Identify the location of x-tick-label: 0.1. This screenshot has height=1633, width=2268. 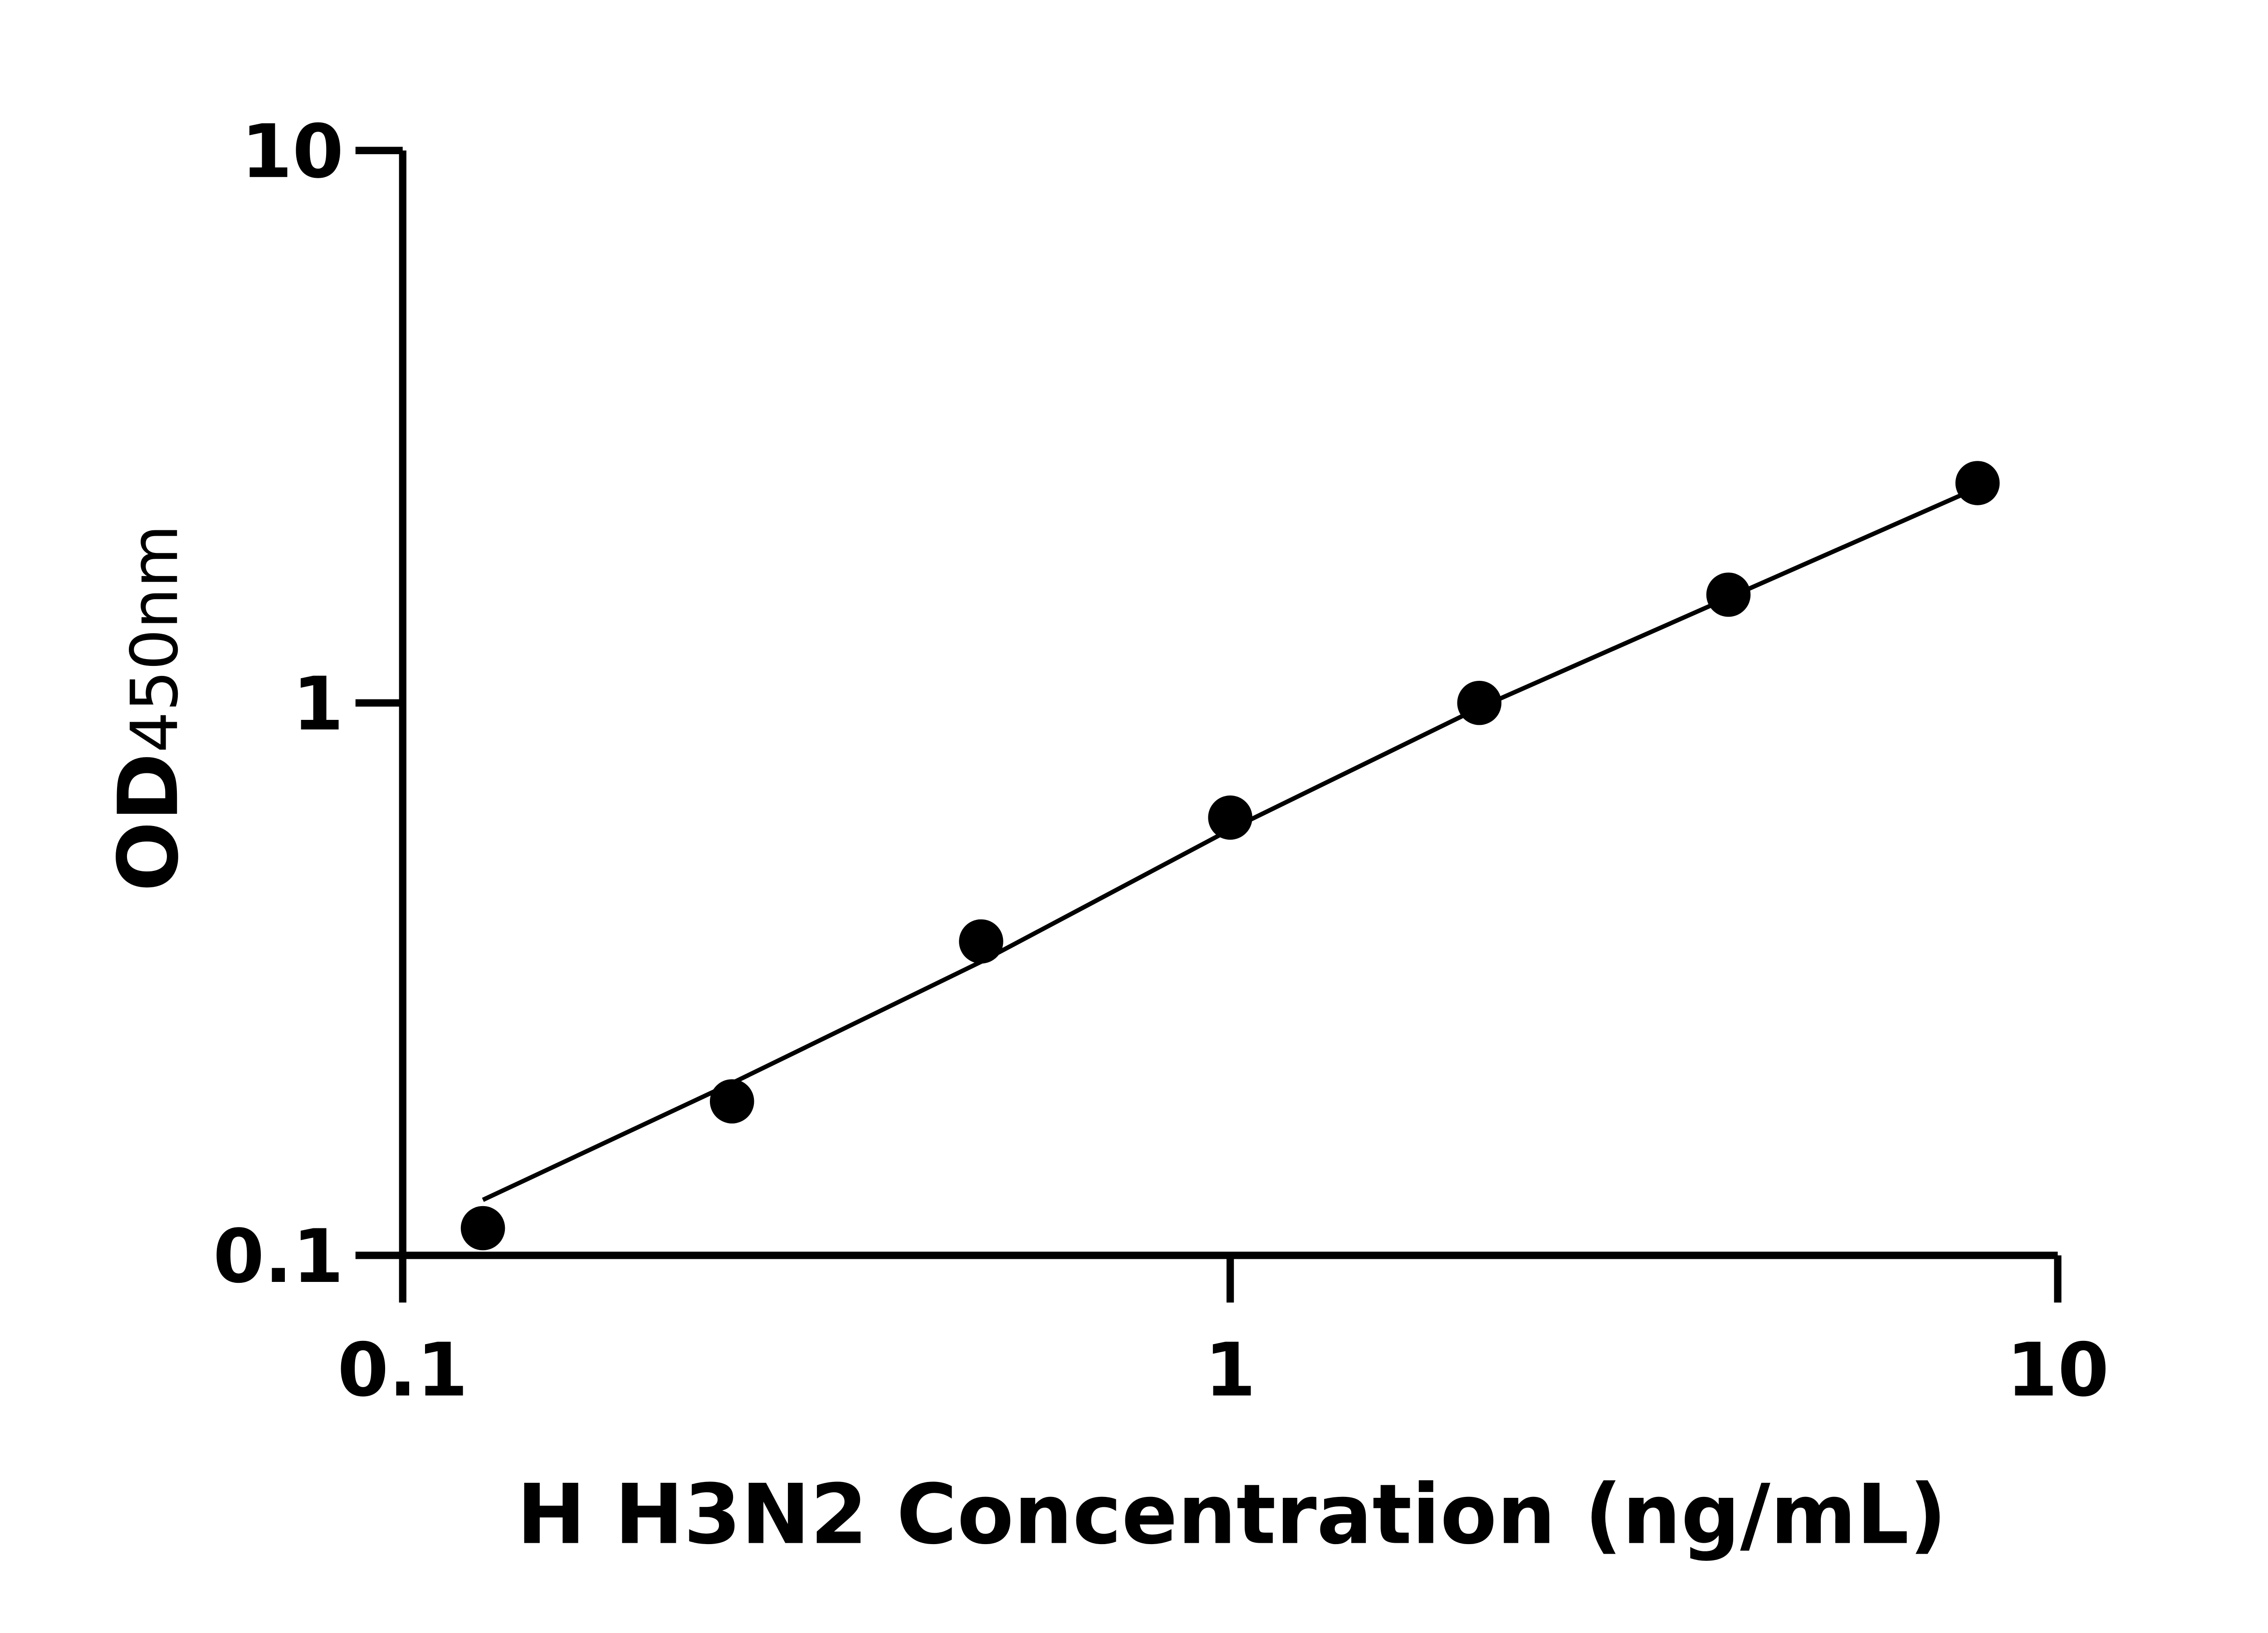
(402, 1370).